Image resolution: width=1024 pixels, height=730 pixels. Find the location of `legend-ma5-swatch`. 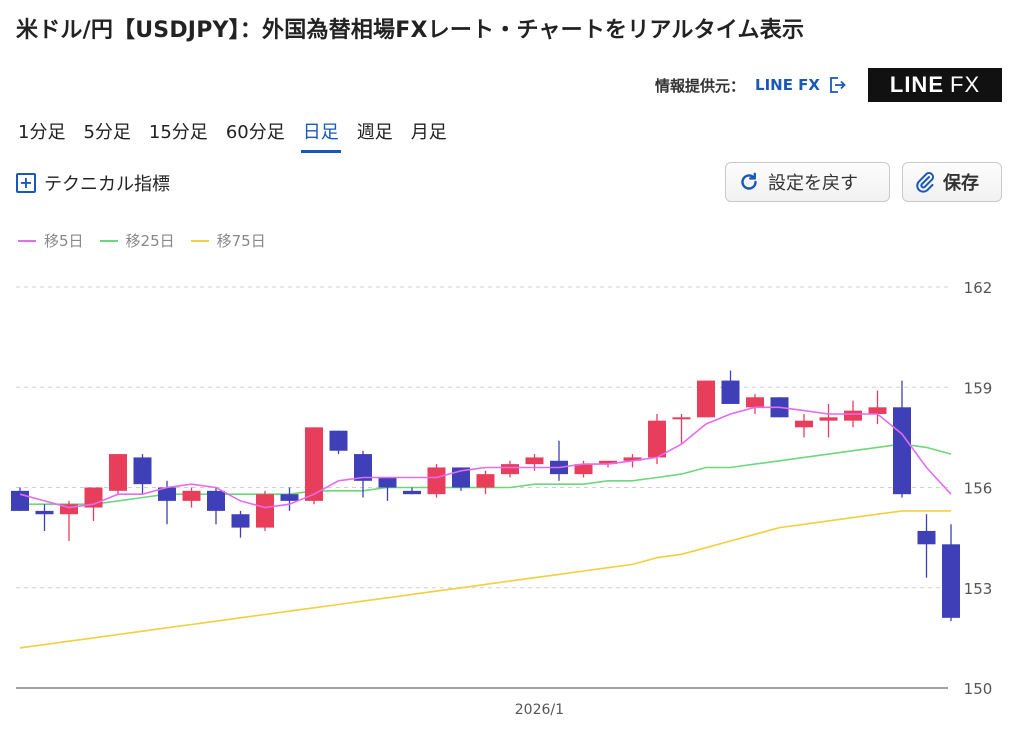

legend-ma5-swatch is located at coordinates (27, 240).